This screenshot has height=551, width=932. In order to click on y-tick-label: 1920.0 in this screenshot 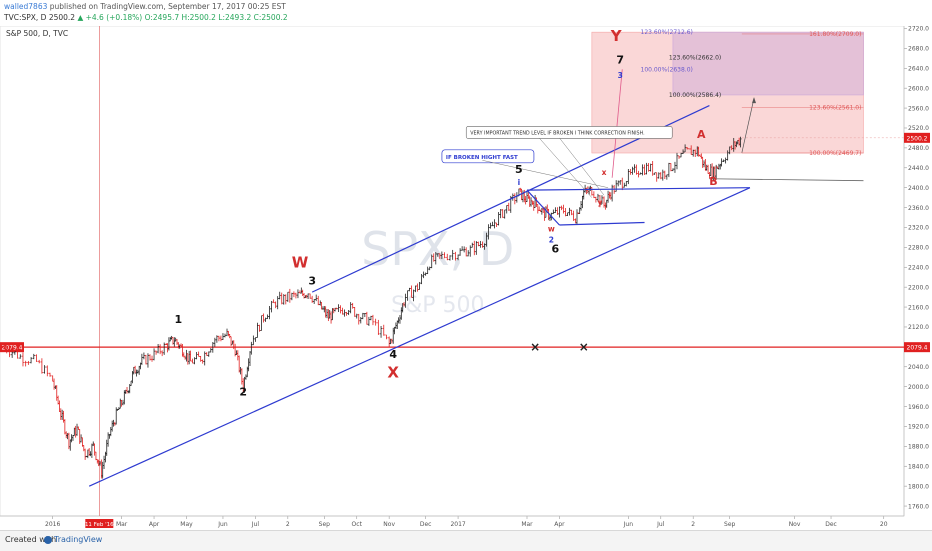, I will do `click(918, 427)`.